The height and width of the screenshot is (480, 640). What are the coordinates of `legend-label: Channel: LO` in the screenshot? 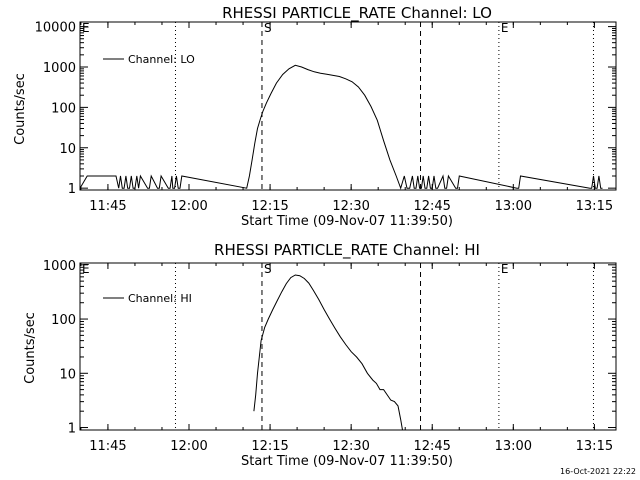 It's located at (161, 59).